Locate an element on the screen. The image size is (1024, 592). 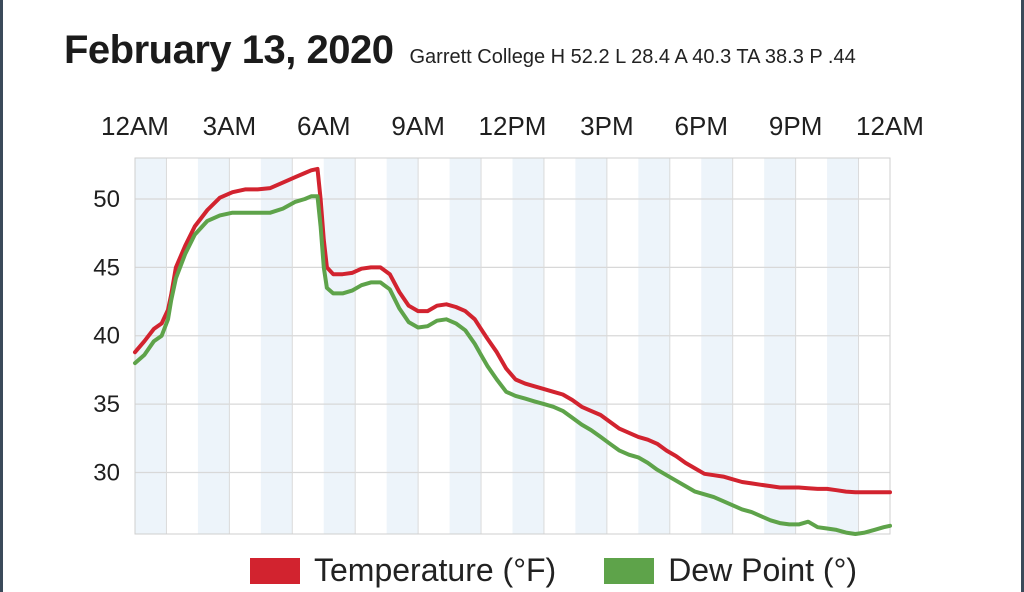
legend-label-dew-point: Dew Point (°) is located at coordinates (763, 570).